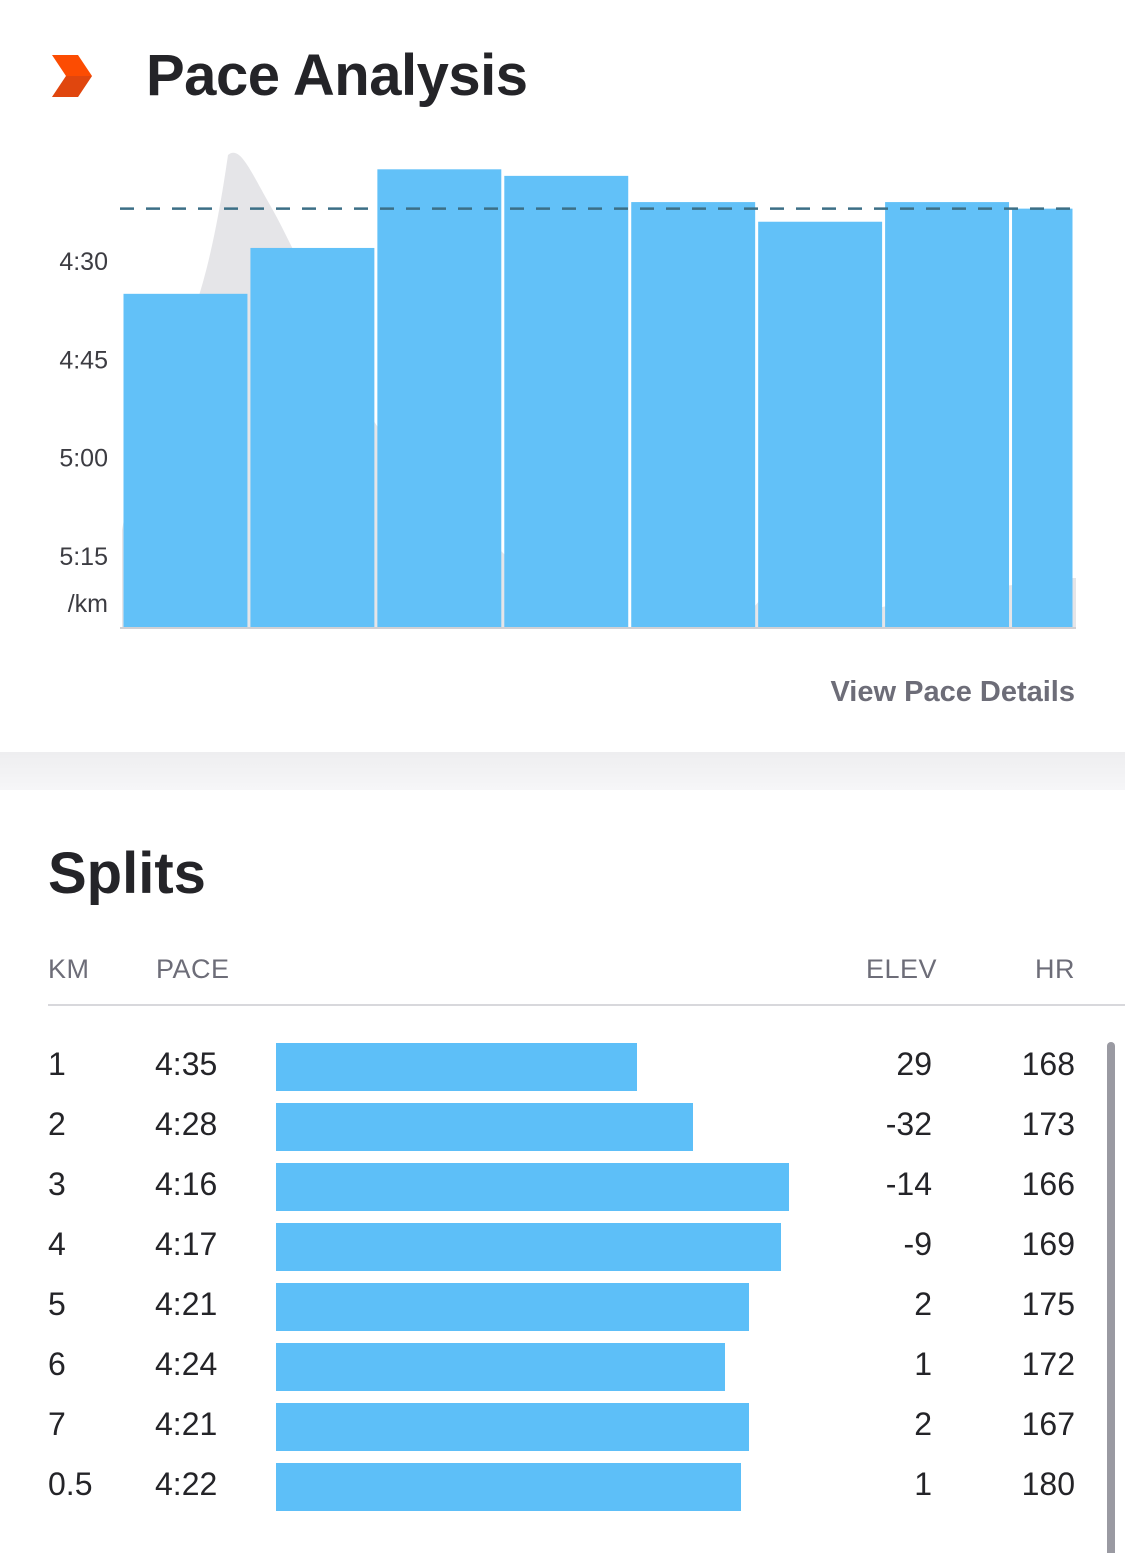 The height and width of the screenshot is (1553, 1125). I want to click on y-axis-ticks: 4:30 4:45 5:00 5:15, so click(83, 409).